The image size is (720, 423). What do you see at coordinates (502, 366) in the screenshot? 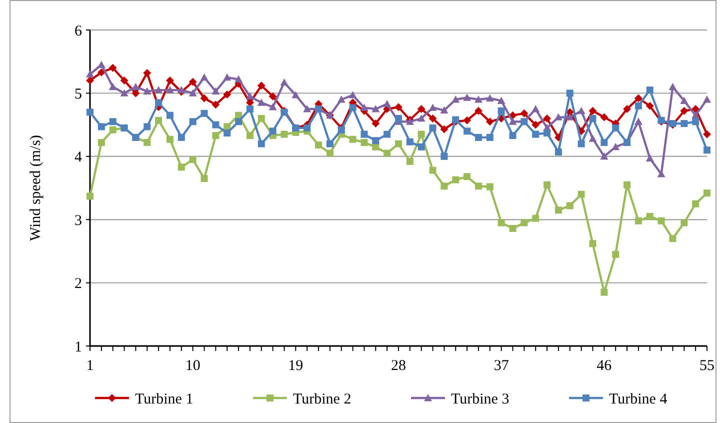
I see `x-tick-label: 37` at bounding box center [502, 366].